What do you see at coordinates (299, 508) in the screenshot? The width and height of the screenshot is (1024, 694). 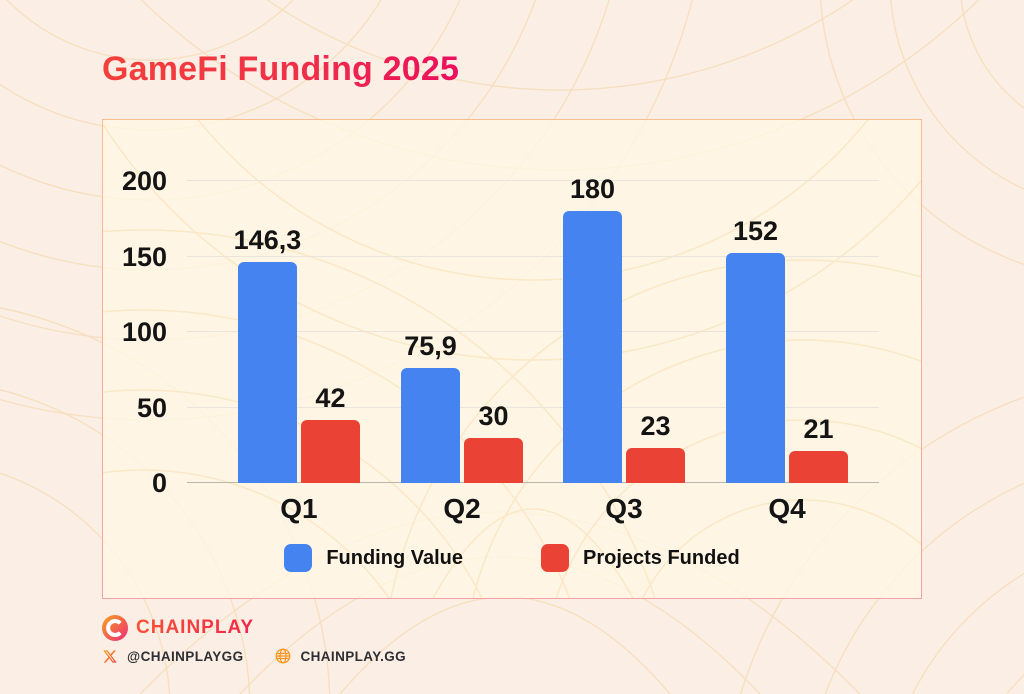 I see `x-axis-label-q1: Q1` at bounding box center [299, 508].